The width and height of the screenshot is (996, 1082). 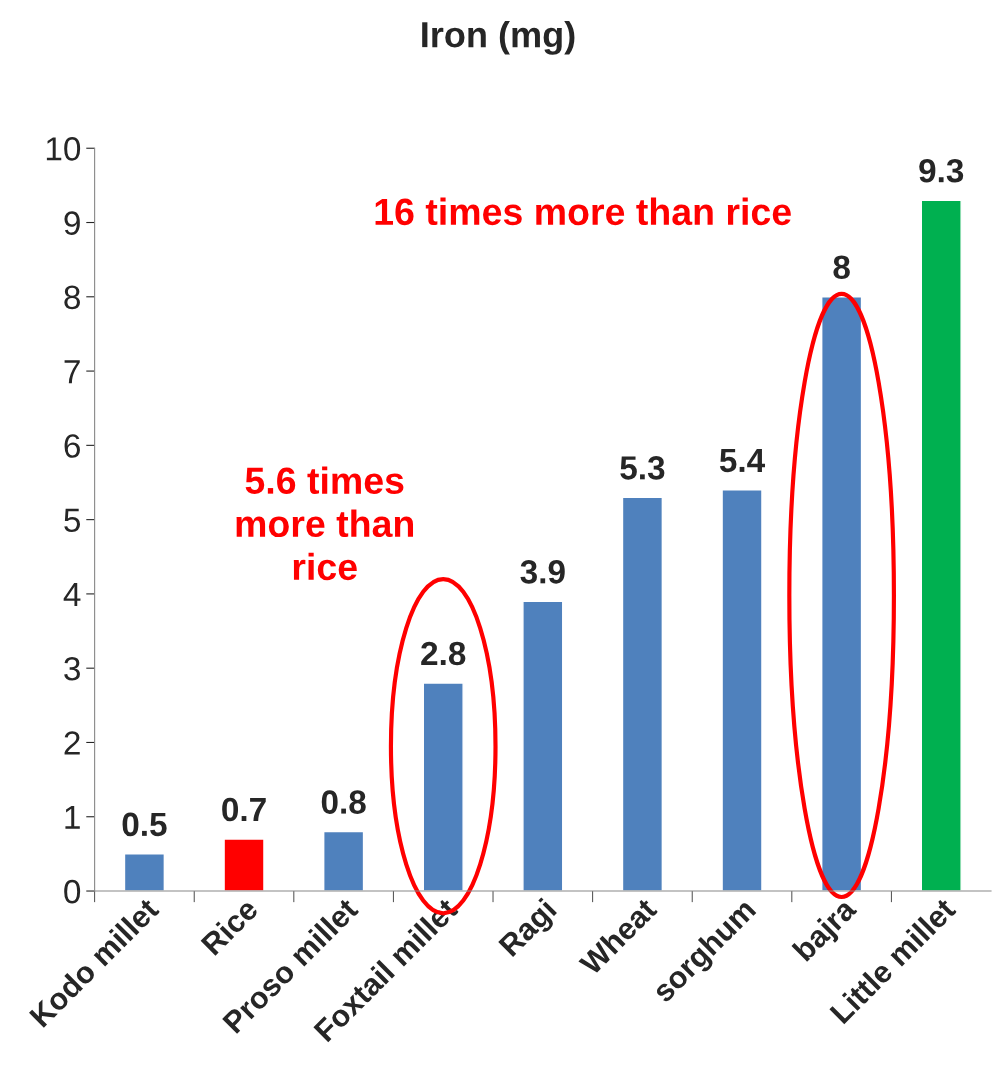 What do you see at coordinates (498, 37) in the screenshot?
I see `chart-title: Iron (mg)` at bounding box center [498, 37].